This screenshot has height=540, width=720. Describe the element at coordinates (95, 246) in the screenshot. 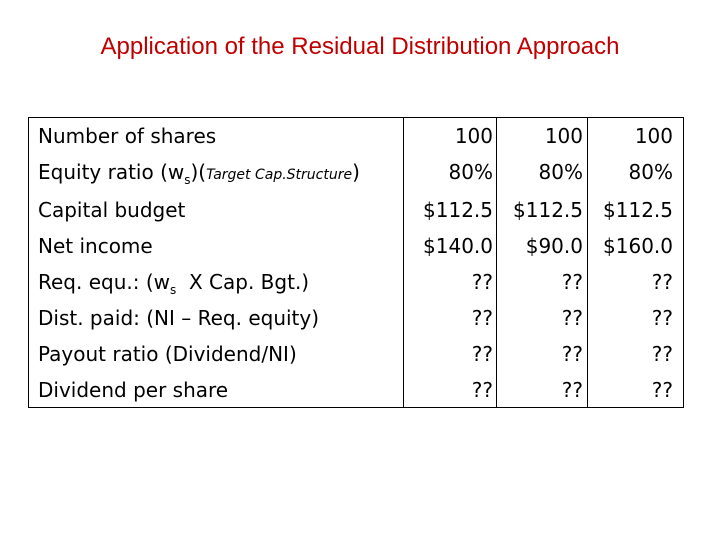

I see `row-label: Net income` at that location.